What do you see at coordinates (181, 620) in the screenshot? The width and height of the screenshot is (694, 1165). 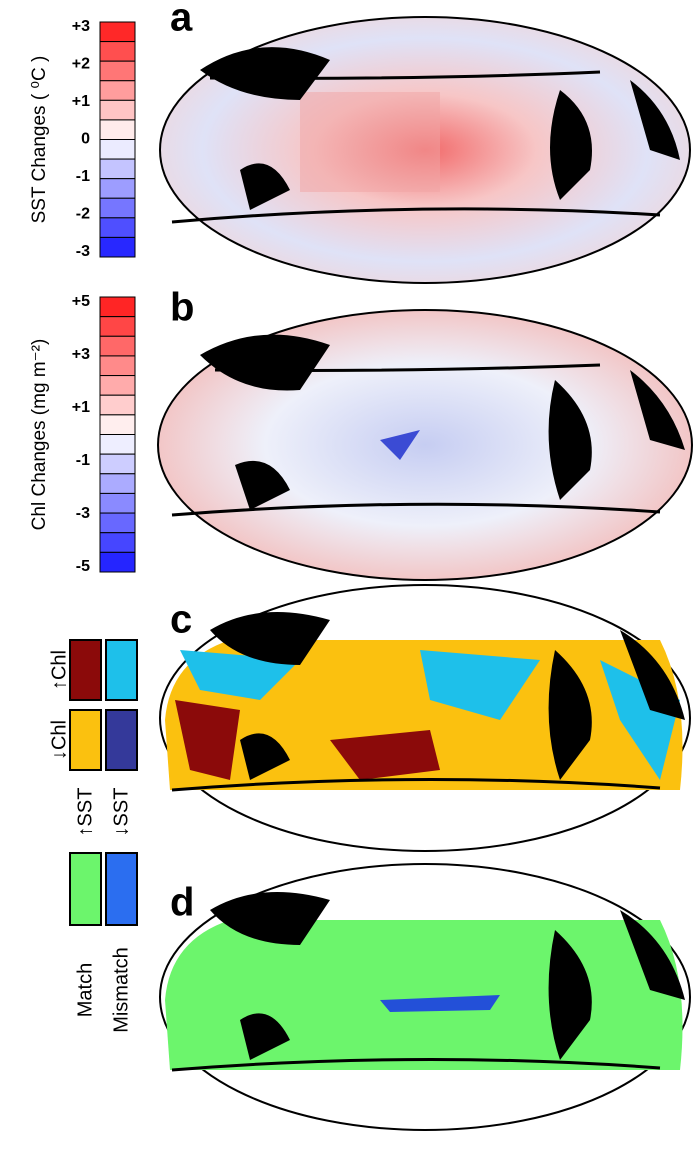 I see `panel-label: c` at bounding box center [181, 620].